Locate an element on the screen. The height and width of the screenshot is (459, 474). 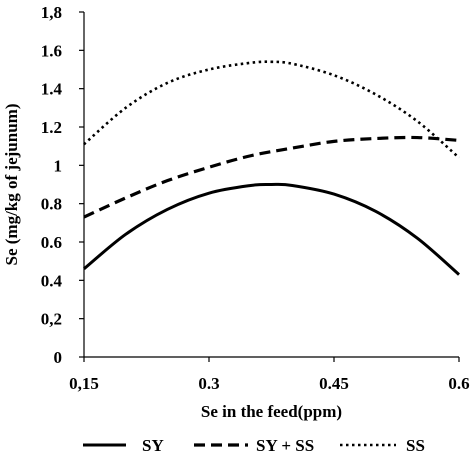
y-tick-label: 1.2 is located at coordinates (51, 127).